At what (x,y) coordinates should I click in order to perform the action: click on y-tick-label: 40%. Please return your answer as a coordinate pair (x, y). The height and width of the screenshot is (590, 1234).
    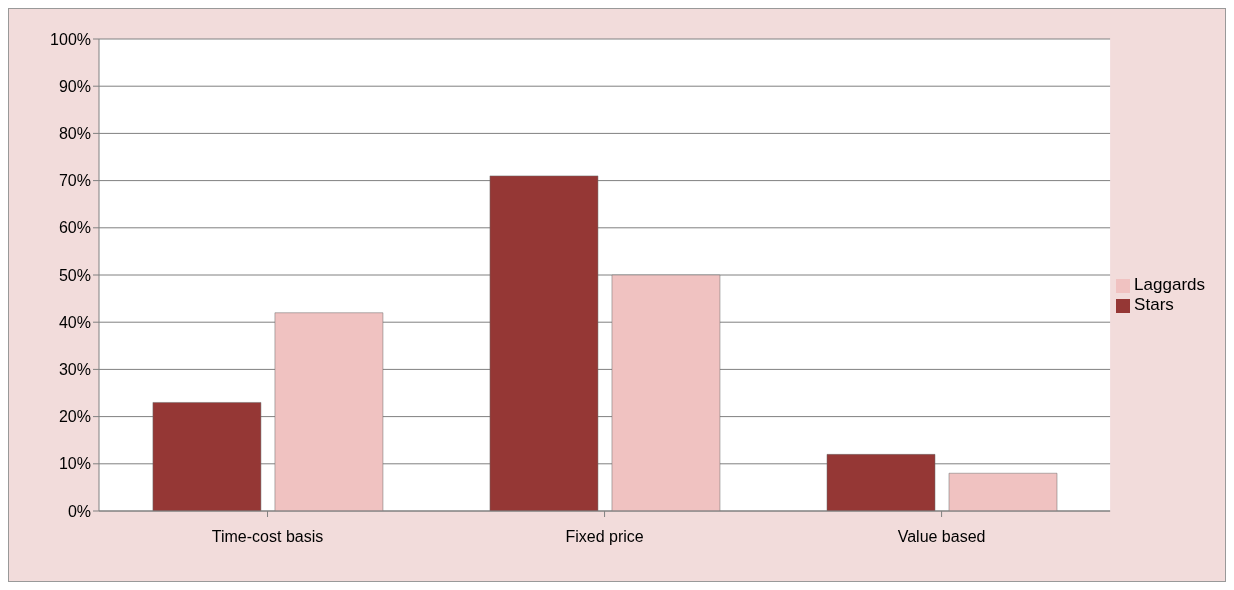
    Looking at the image, I should click on (74, 322).